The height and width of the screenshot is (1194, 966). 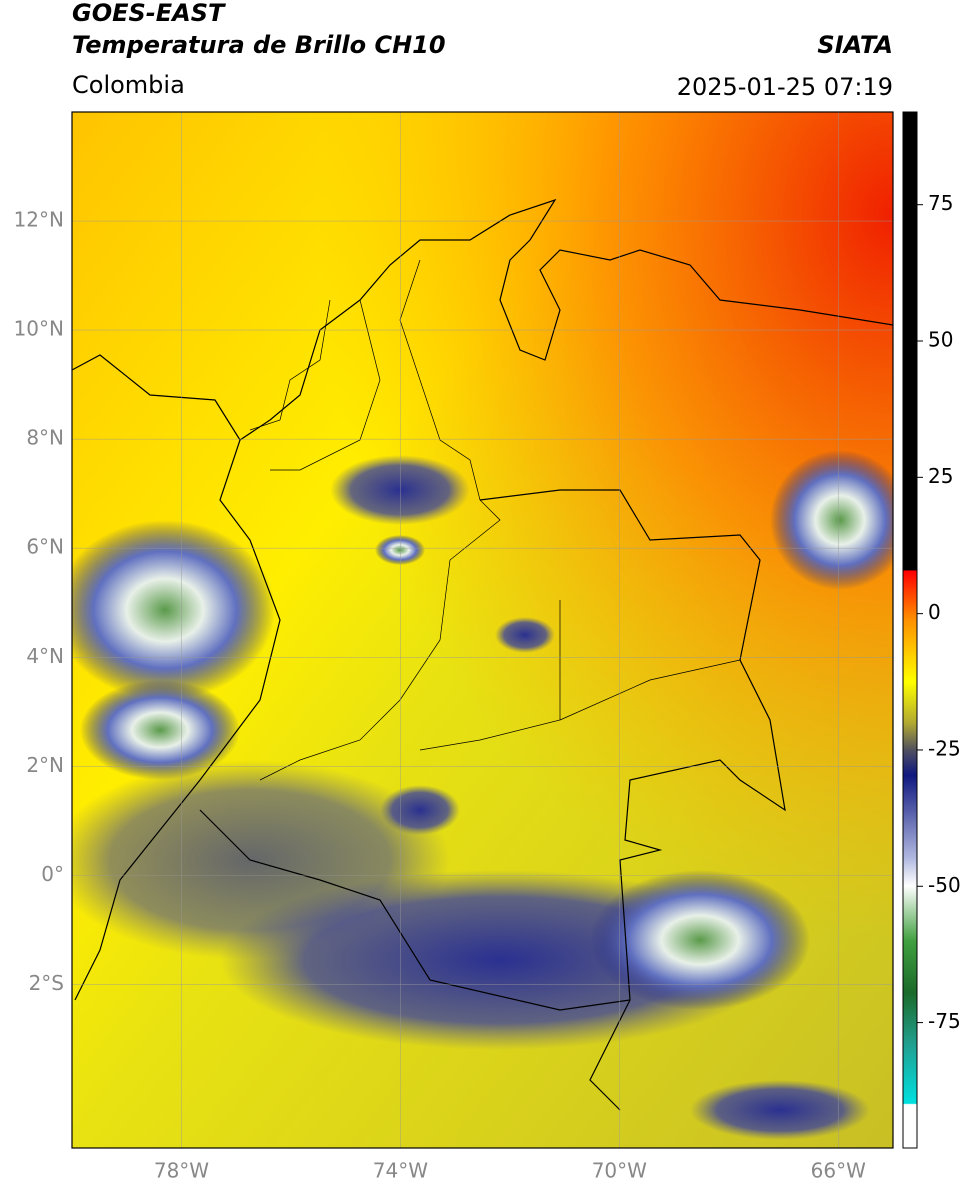 What do you see at coordinates (259, 45) in the screenshot?
I see `subtitle: Temperatura de Brillo CH10` at bounding box center [259, 45].